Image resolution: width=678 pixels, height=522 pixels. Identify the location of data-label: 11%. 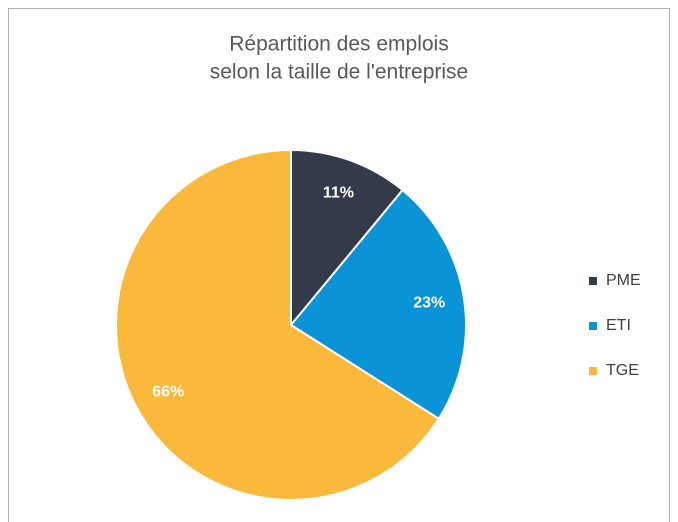
(338, 192).